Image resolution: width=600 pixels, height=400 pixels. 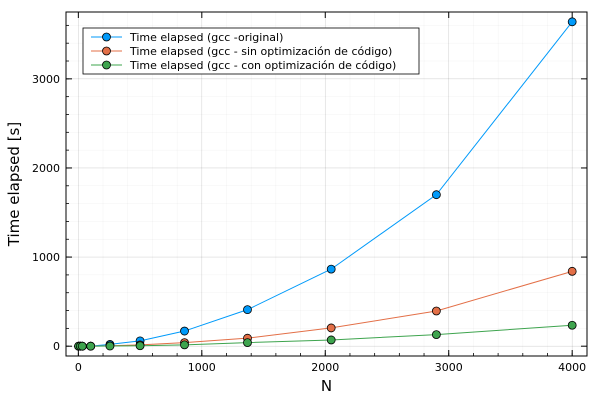 I want to click on y-tick-label: 2000, so click(x=46, y=168).